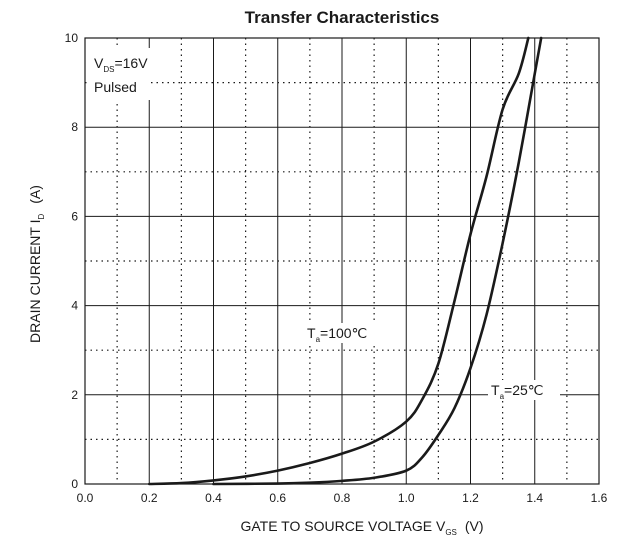 The height and width of the screenshot is (545, 619). I want to click on x-axis-ticks: 0.0 0.2 0.4 0.6 0.8 1.0 1.2 1.4 1.6, so click(342, 498).